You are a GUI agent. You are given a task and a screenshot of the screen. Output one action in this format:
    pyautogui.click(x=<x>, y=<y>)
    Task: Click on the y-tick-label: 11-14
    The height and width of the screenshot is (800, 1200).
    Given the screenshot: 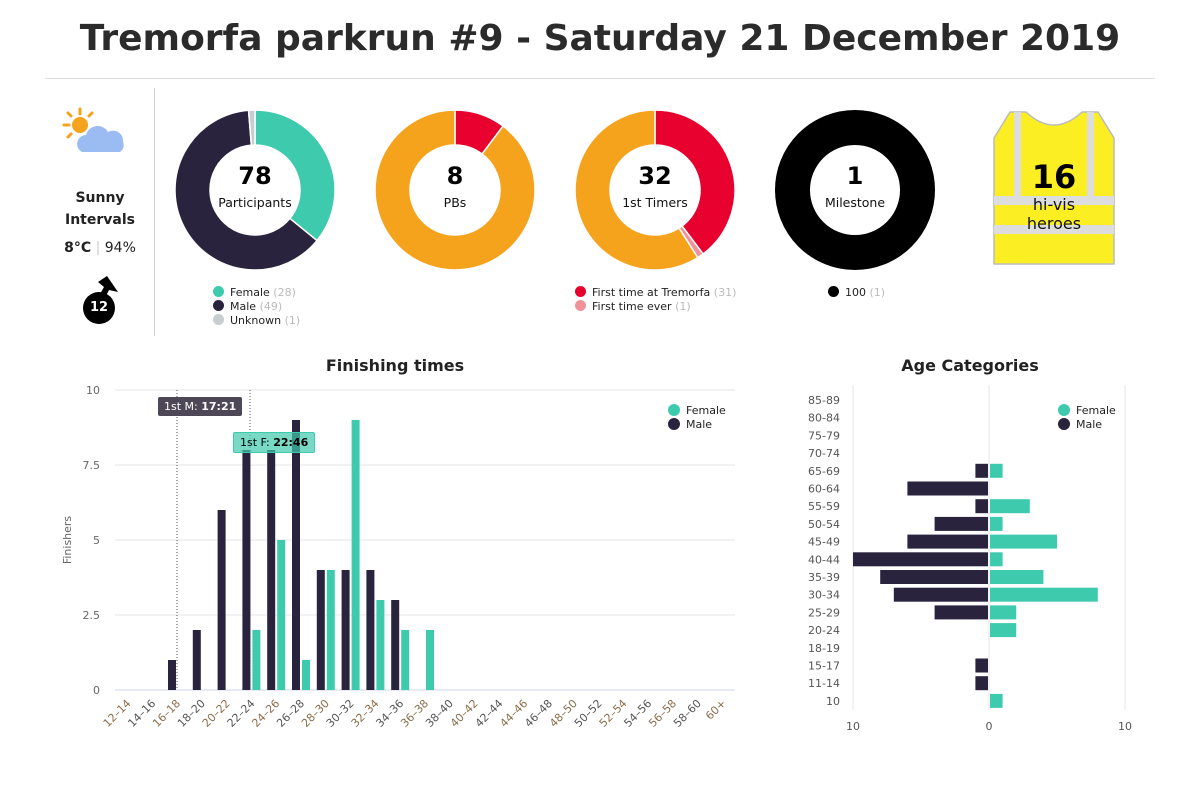 What is the action you would take?
    pyautogui.click(x=824, y=683)
    